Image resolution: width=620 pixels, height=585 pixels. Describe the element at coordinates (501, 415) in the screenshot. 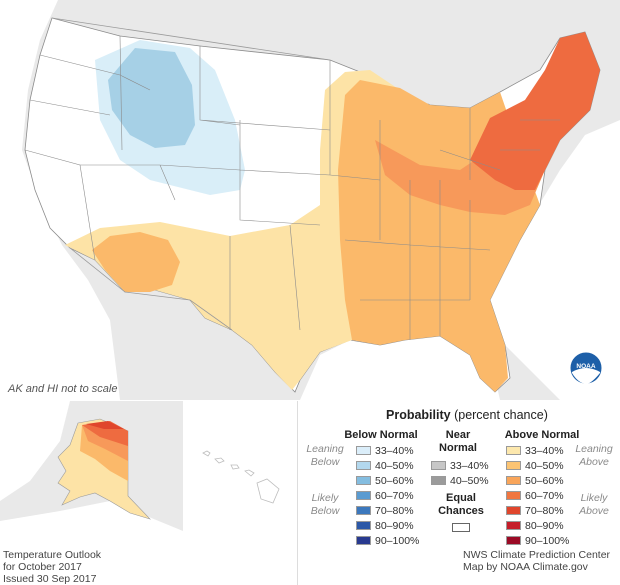

I see `legend-title-rest: (percent chance)` at that location.